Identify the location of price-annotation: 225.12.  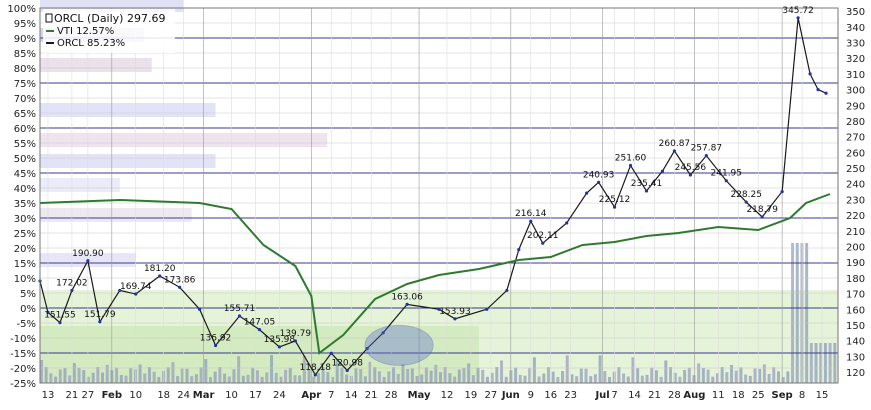
(615, 200).